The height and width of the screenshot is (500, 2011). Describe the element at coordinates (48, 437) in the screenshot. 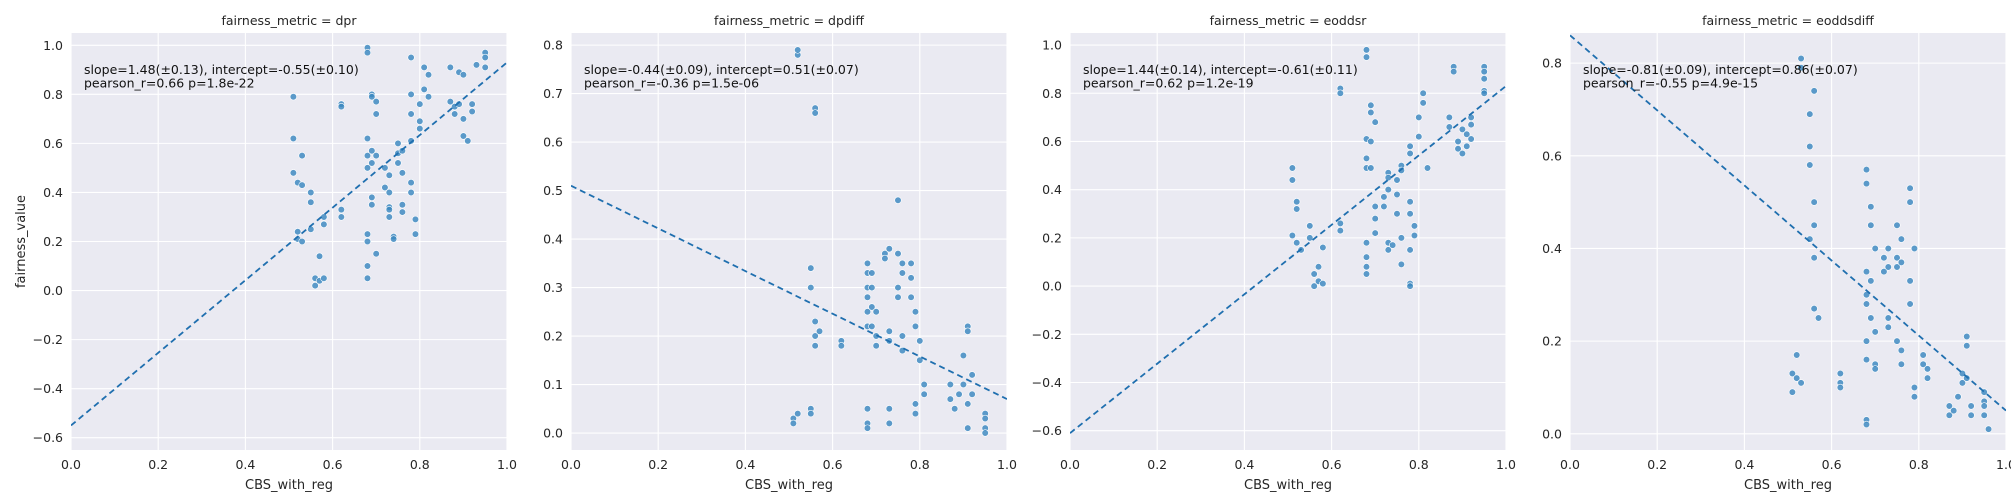

I see `y-tick-label: −0.6` at that location.